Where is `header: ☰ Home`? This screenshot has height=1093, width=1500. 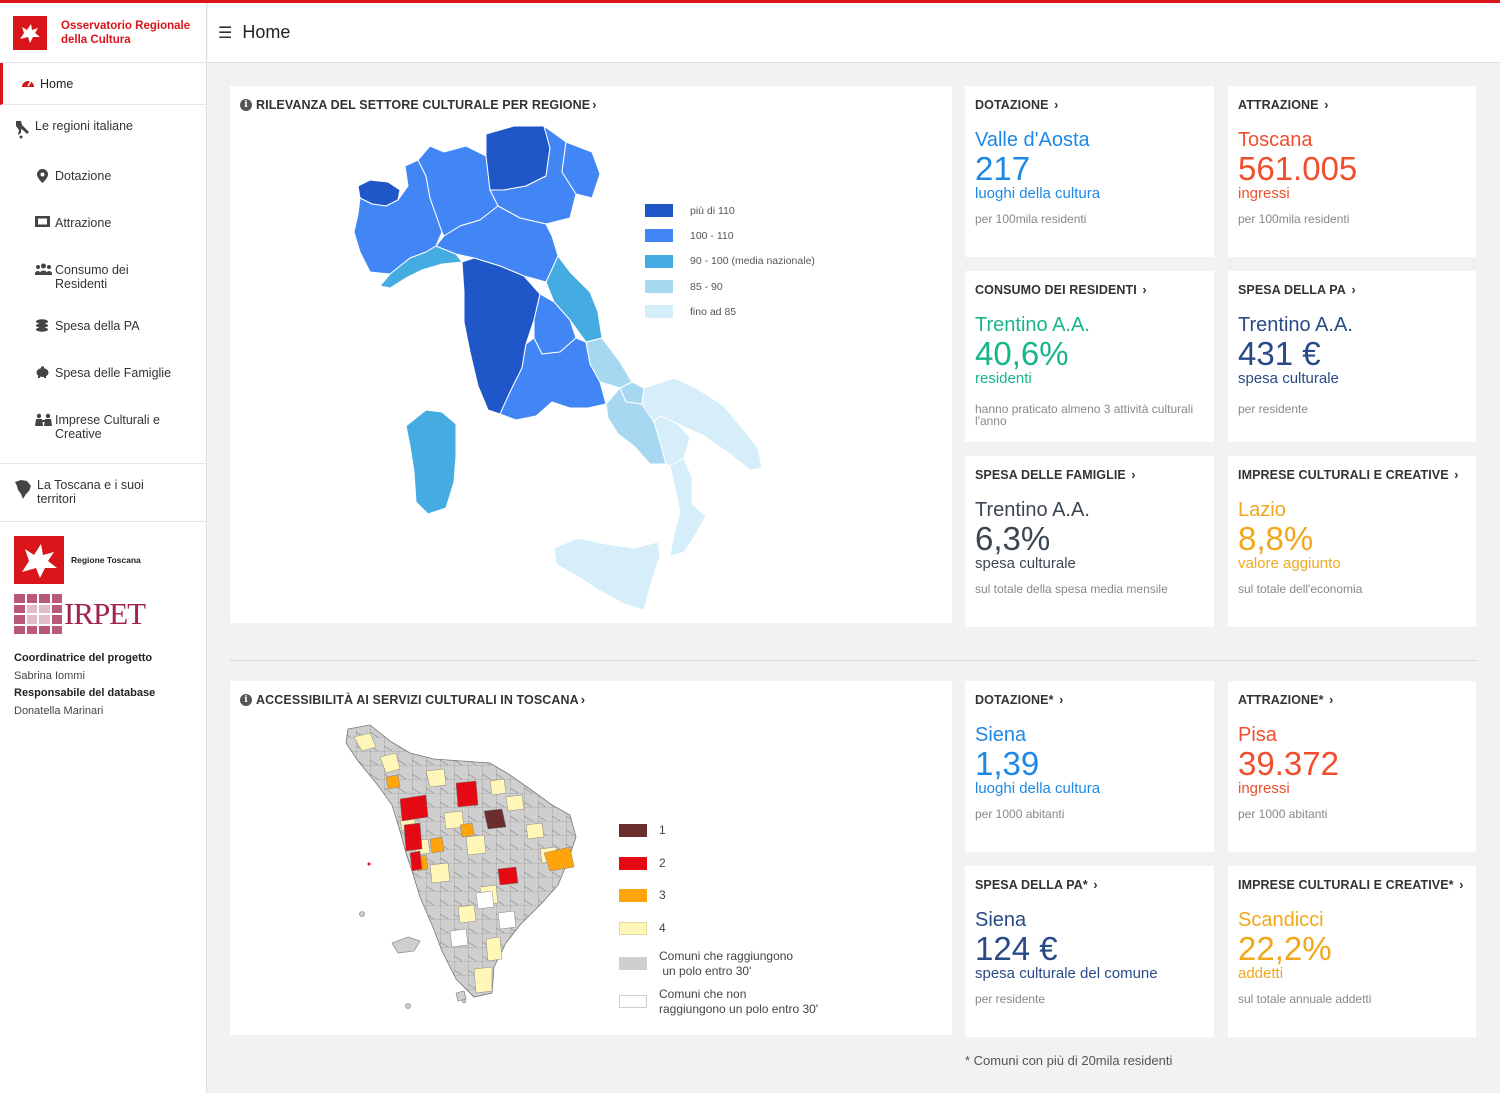
header: ☰ Home is located at coordinates (854, 33).